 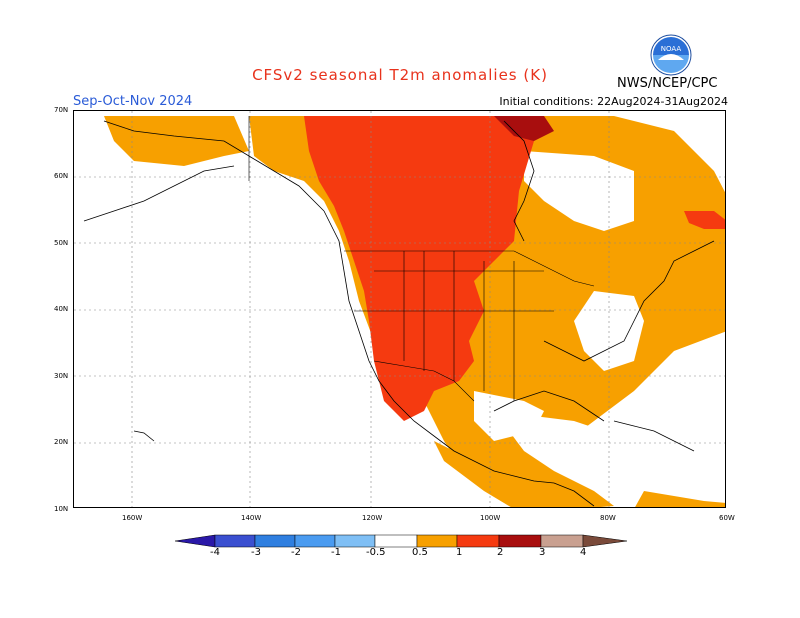 I want to click on colorbar, so click(x=401, y=541).